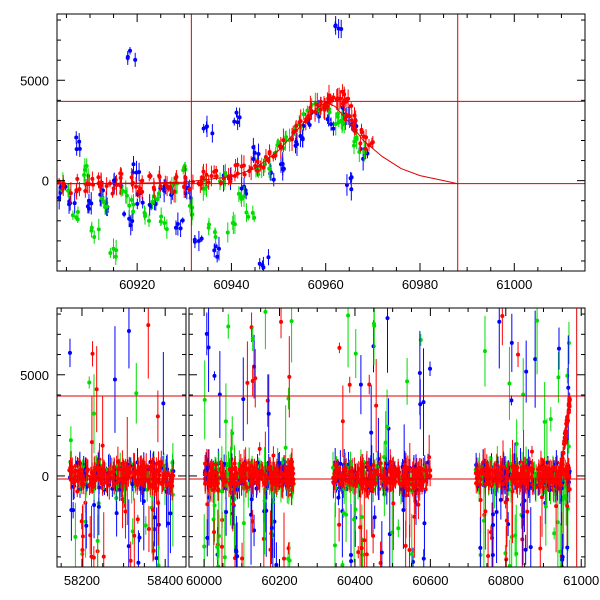  What do you see at coordinates (430, 580) in the screenshot?
I see `x-tick-label: 60600` at bounding box center [430, 580].